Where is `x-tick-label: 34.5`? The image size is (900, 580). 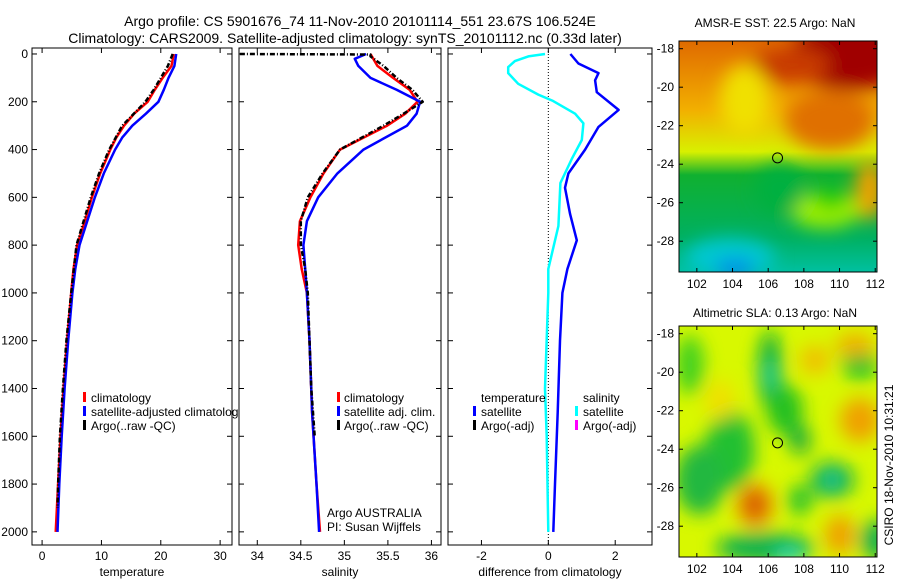
x-tick-label: 34.5 is located at coordinates (301, 556).